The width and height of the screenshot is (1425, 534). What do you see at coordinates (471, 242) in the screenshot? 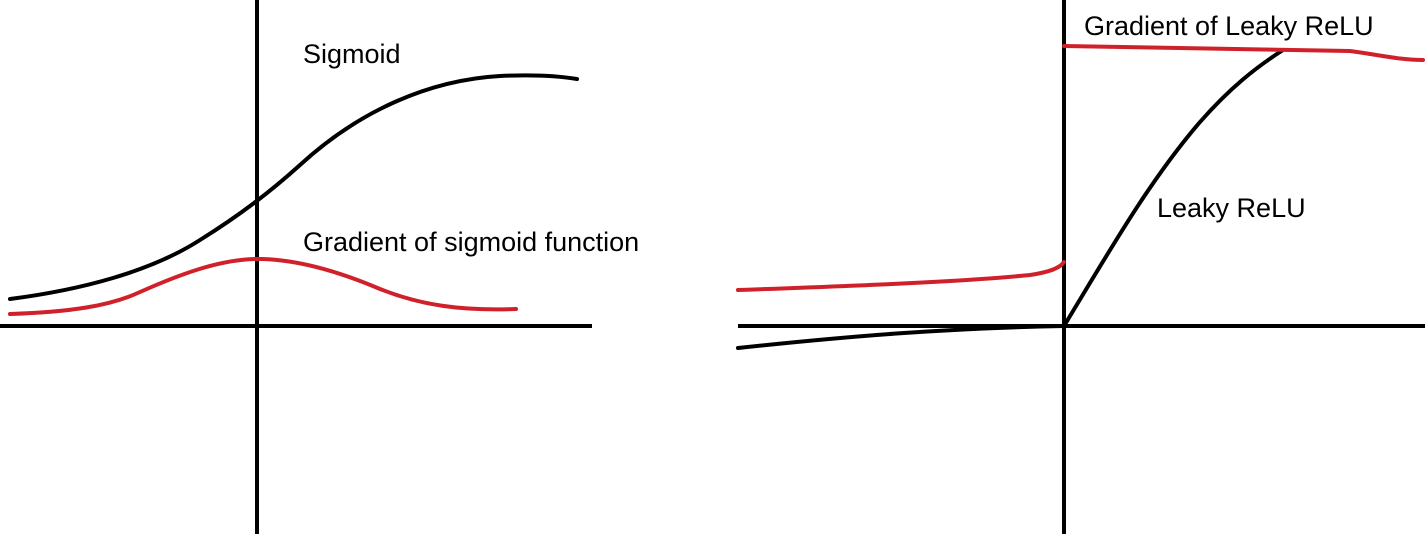
I see `sigmoid-gradient-label: Gradient of sigmoid function` at bounding box center [471, 242].